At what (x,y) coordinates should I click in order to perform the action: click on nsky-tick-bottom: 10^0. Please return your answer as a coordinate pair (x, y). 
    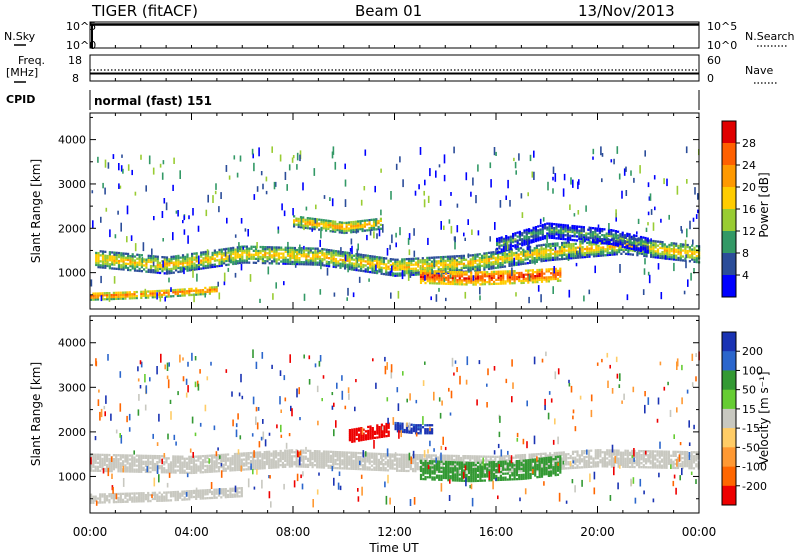
    Looking at the image, I should click on (81, 45).